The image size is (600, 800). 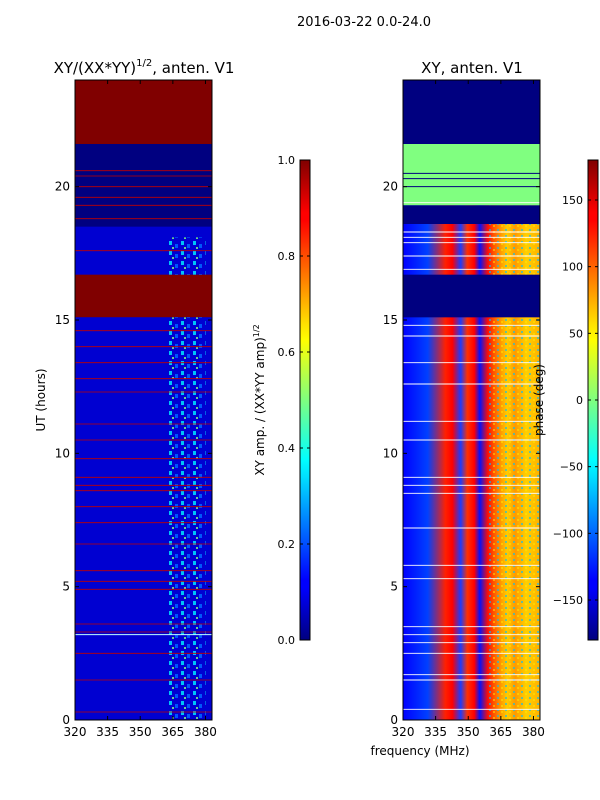 I want to click on phase-x-tick-label-2: 350, so click(x=468, y=732).